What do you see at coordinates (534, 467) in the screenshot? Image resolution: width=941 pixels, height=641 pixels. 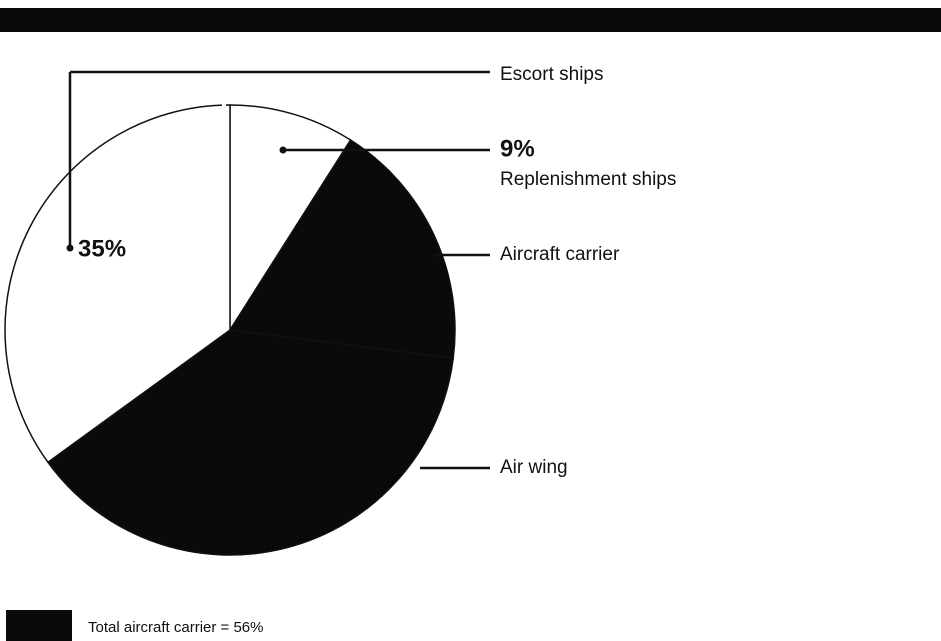 I see `slice-label: Air wing` at bounding box center [534, 467].